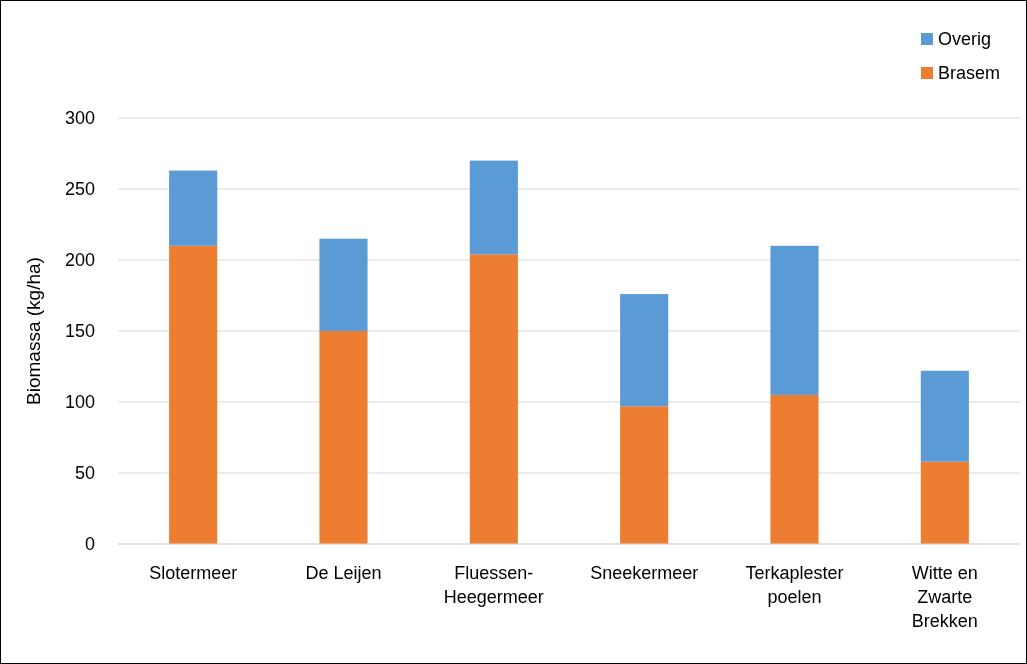 This screenshot has height=664, width=1027. Describe the element at coordinates (944, 597) in the screenshot. I see `x-tick-label: Witte en Zwarte Brekken` at that location.